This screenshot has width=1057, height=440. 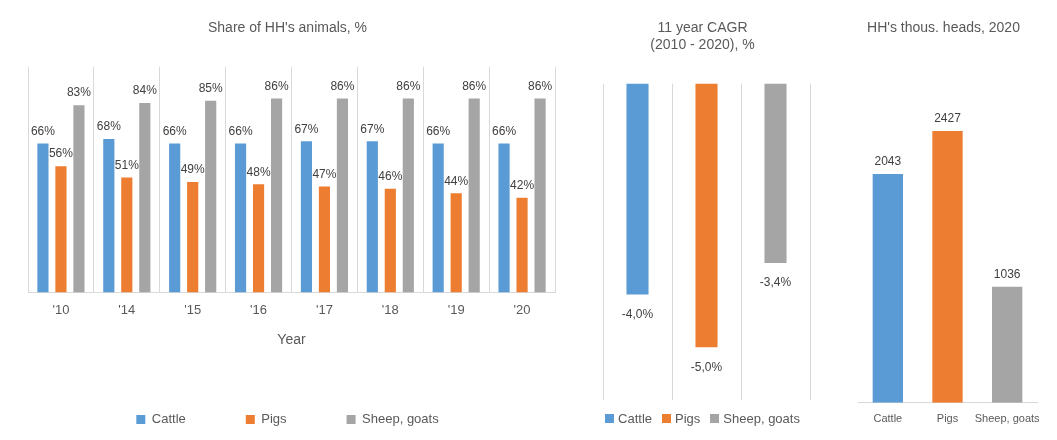 I want to click on x-tick-label: '15, so click(x=193, y=309).